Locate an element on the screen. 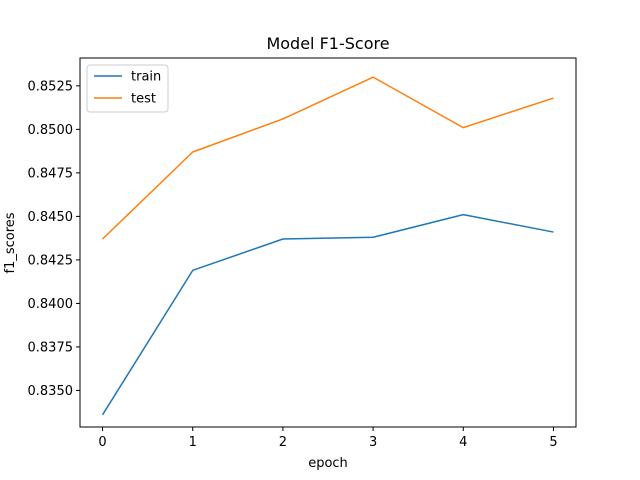  x-tick-label: 4 is located at coordinates (463, 442).